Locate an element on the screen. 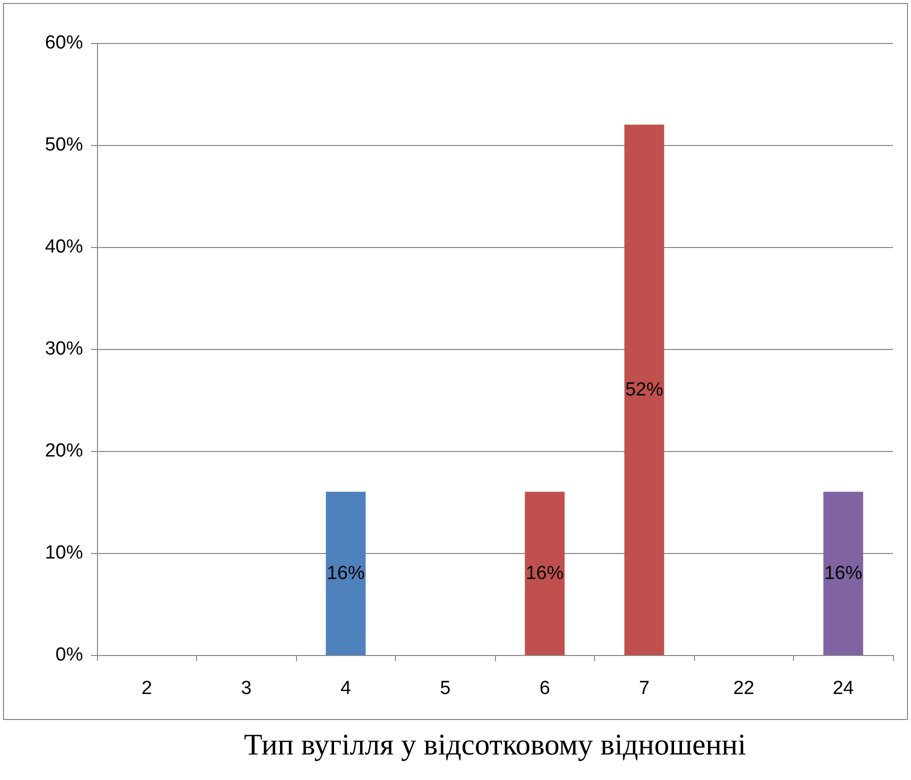 The width and height of the screenshot is (911, 780). x-tick-label: 22 is located at coordinates (743, 688).